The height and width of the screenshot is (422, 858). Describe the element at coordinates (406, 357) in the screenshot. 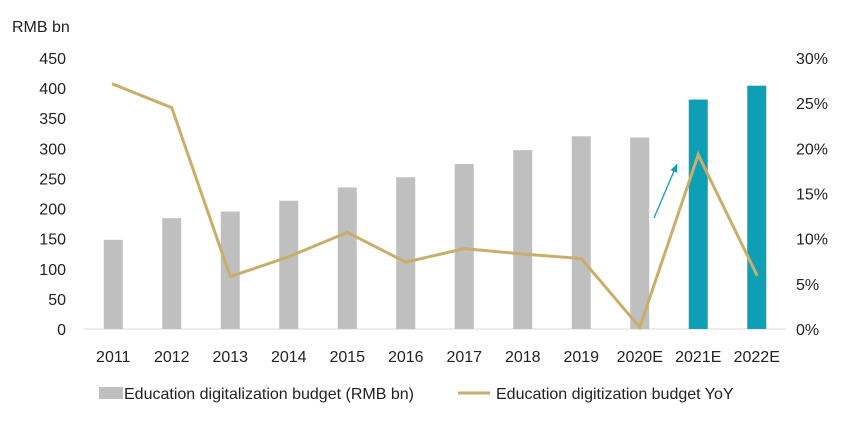

I see `x-tick-label: 2016` at that location.